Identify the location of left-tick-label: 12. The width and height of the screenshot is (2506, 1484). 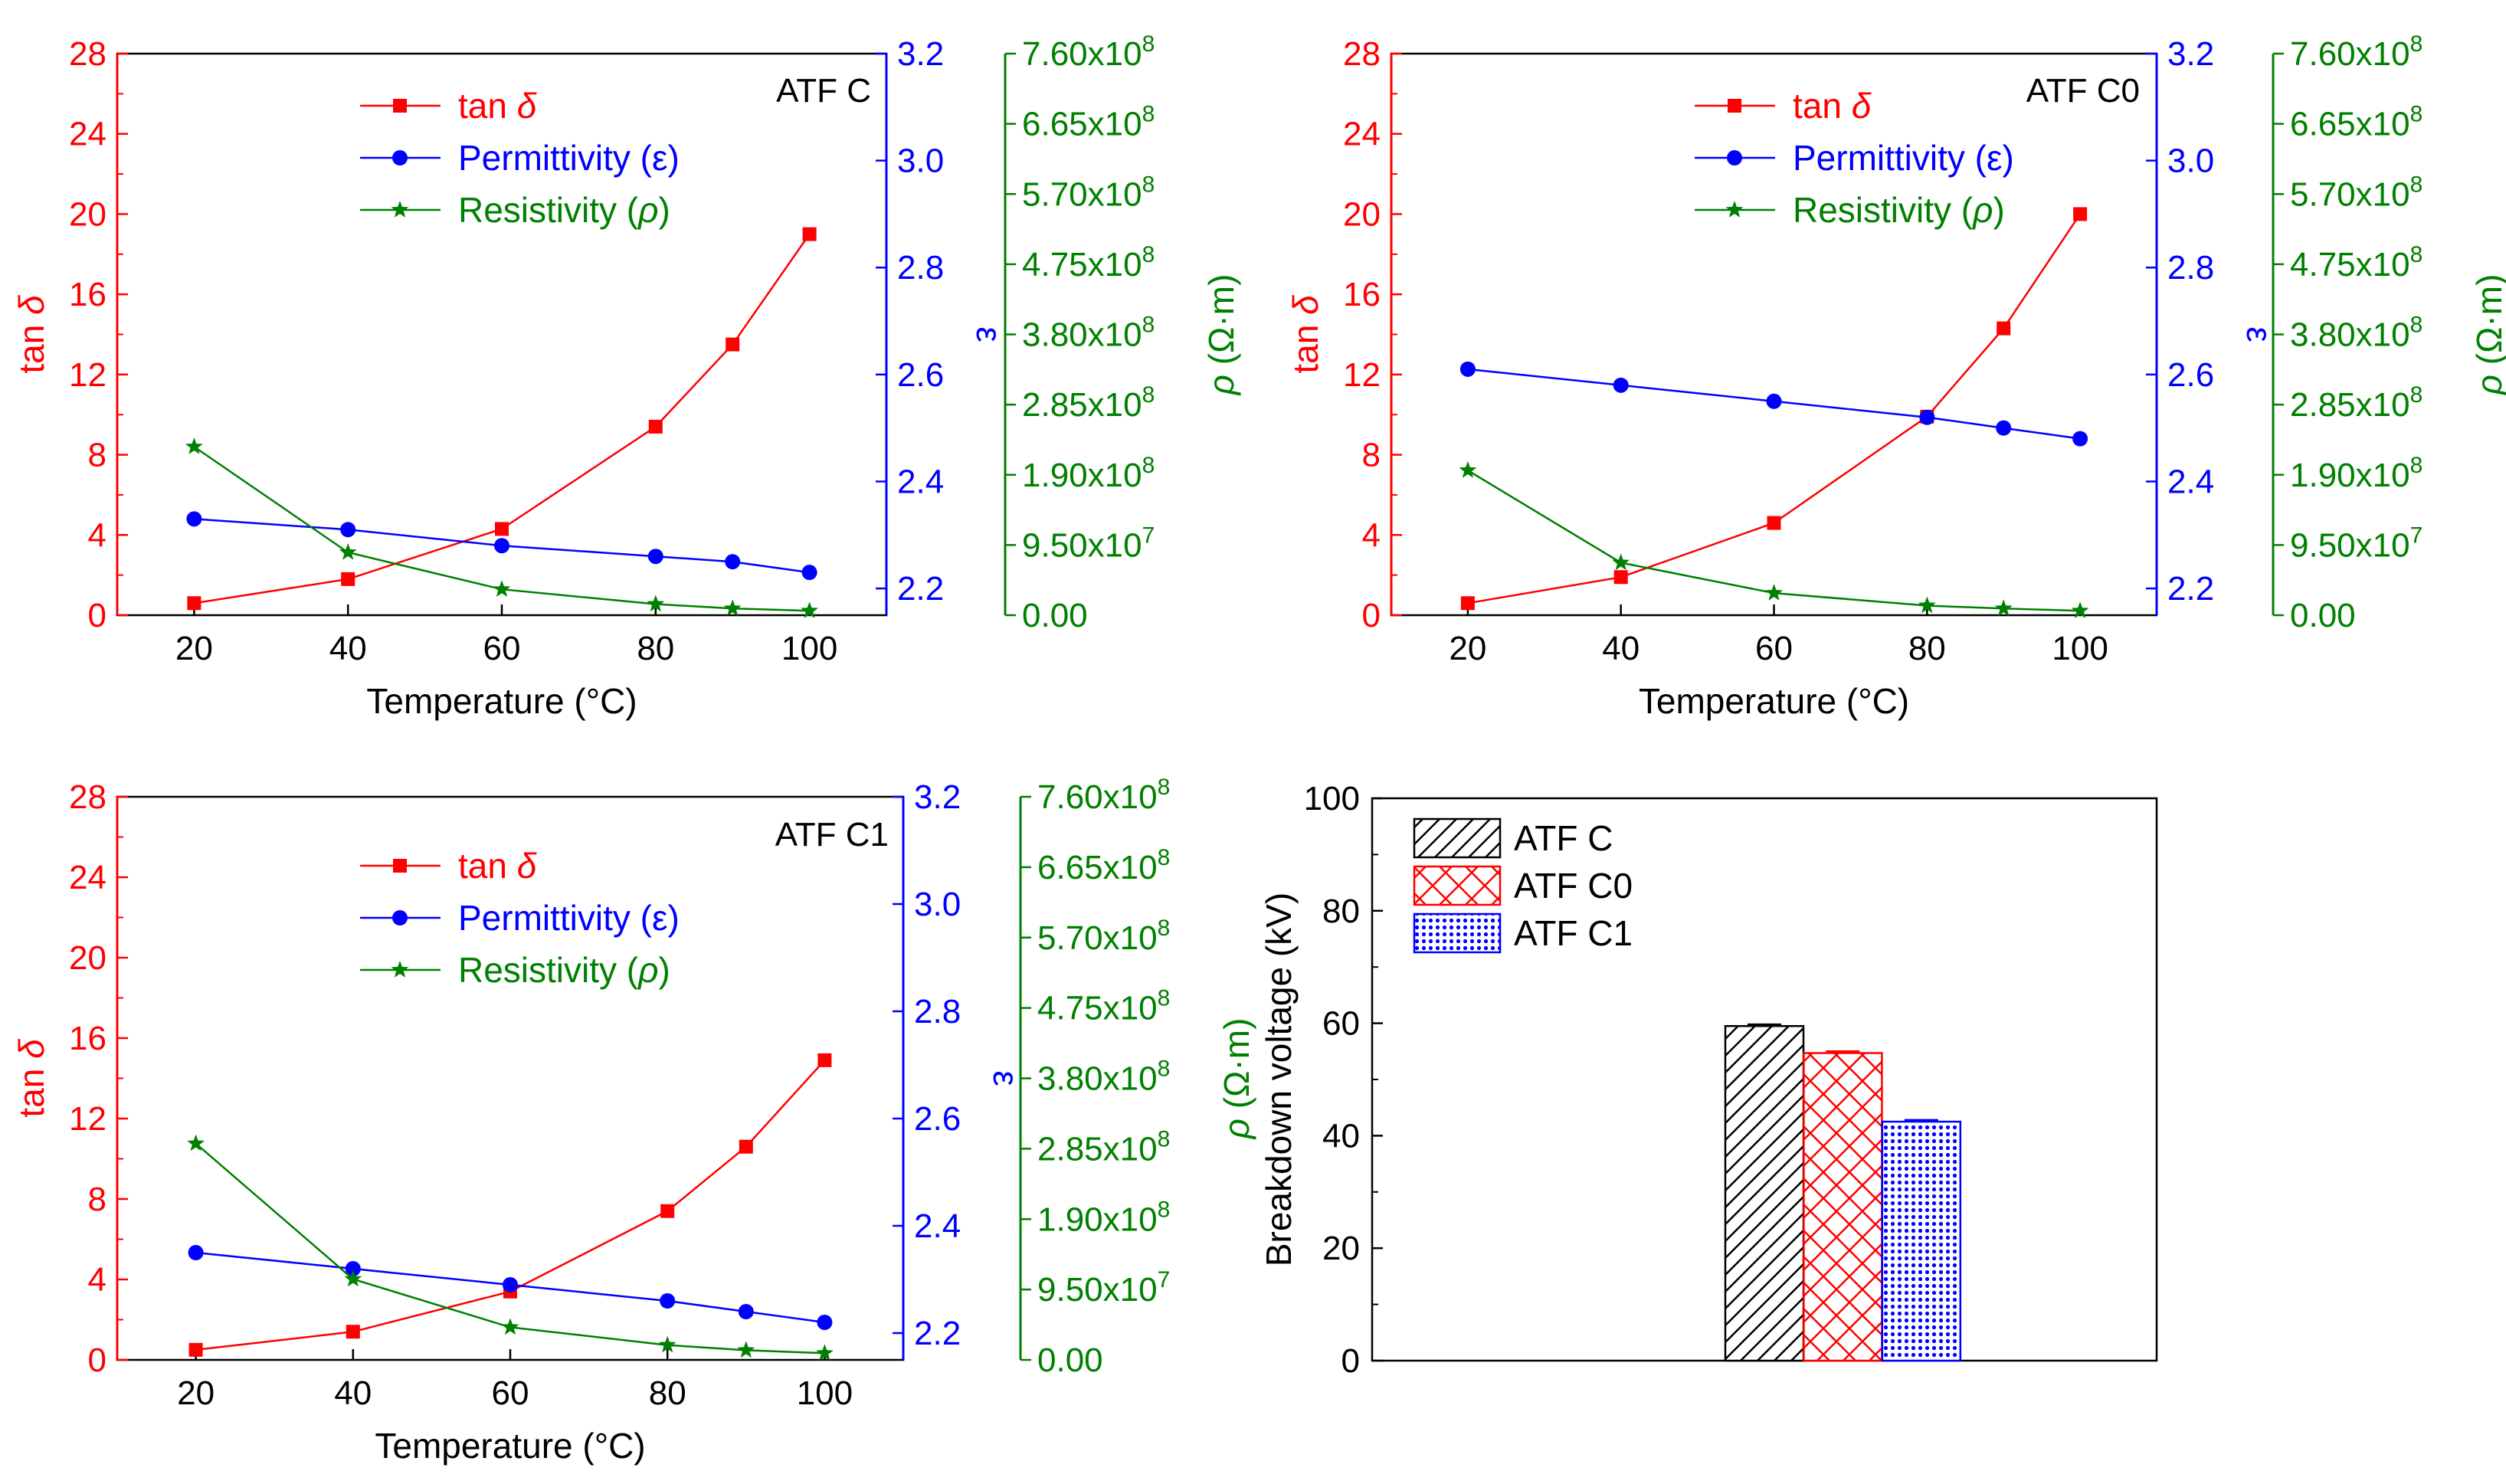
(1362, 375).